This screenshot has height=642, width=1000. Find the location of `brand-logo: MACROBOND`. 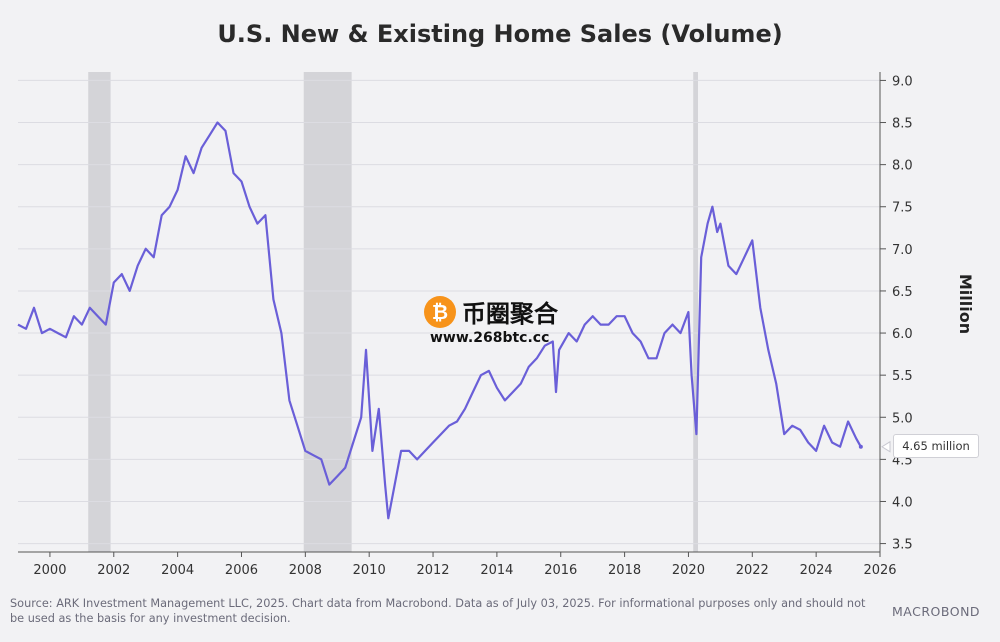

brand-logo: MACROBOND is located at coordinates (936, 611).